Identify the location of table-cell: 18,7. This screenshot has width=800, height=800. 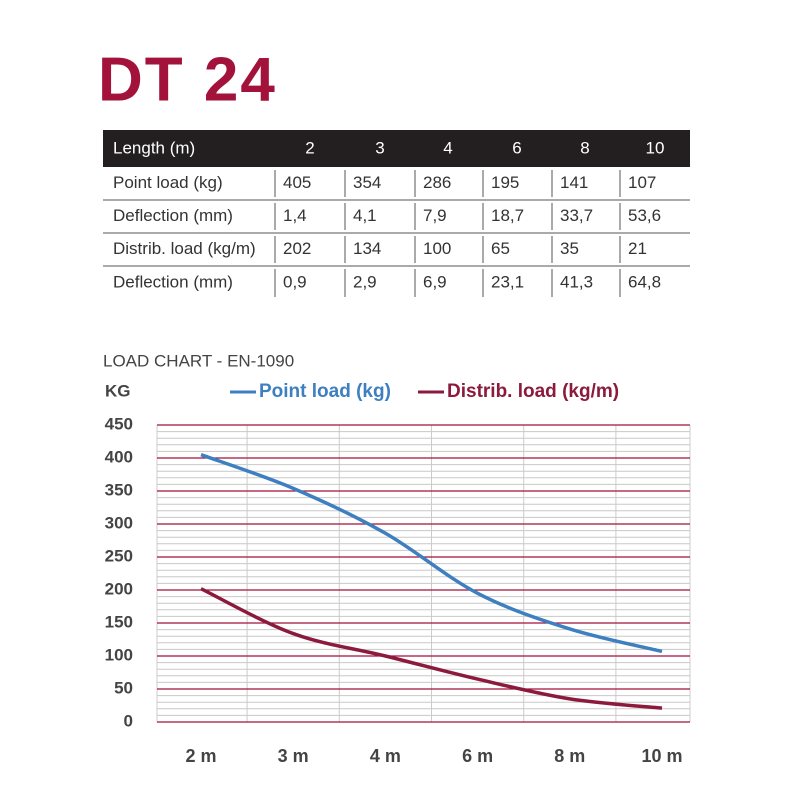
(507, 215).